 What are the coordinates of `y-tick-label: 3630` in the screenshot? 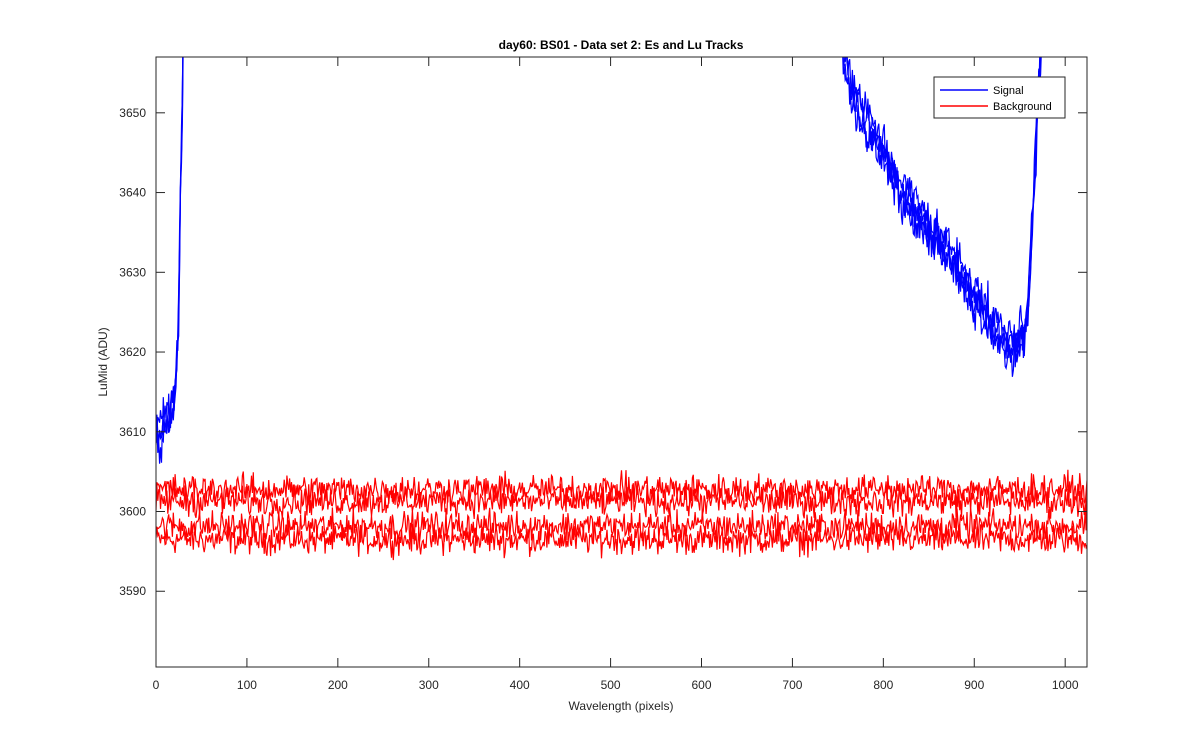 It's located at (132, 272).